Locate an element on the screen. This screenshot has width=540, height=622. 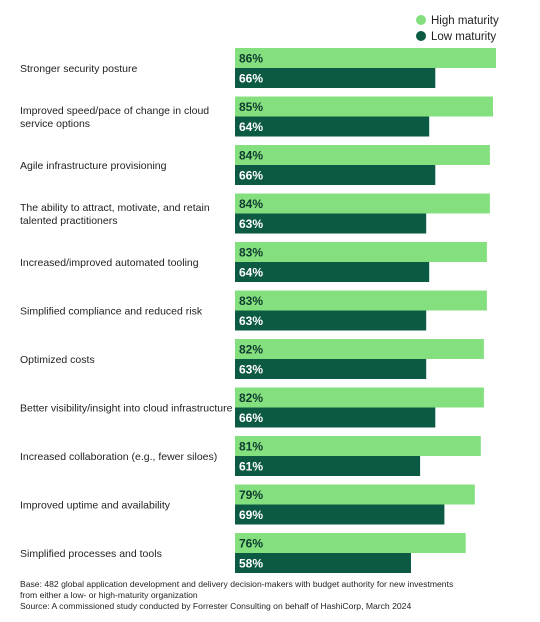
category-label: Increased/improved automated tooling is located at coordinates (109, 263).